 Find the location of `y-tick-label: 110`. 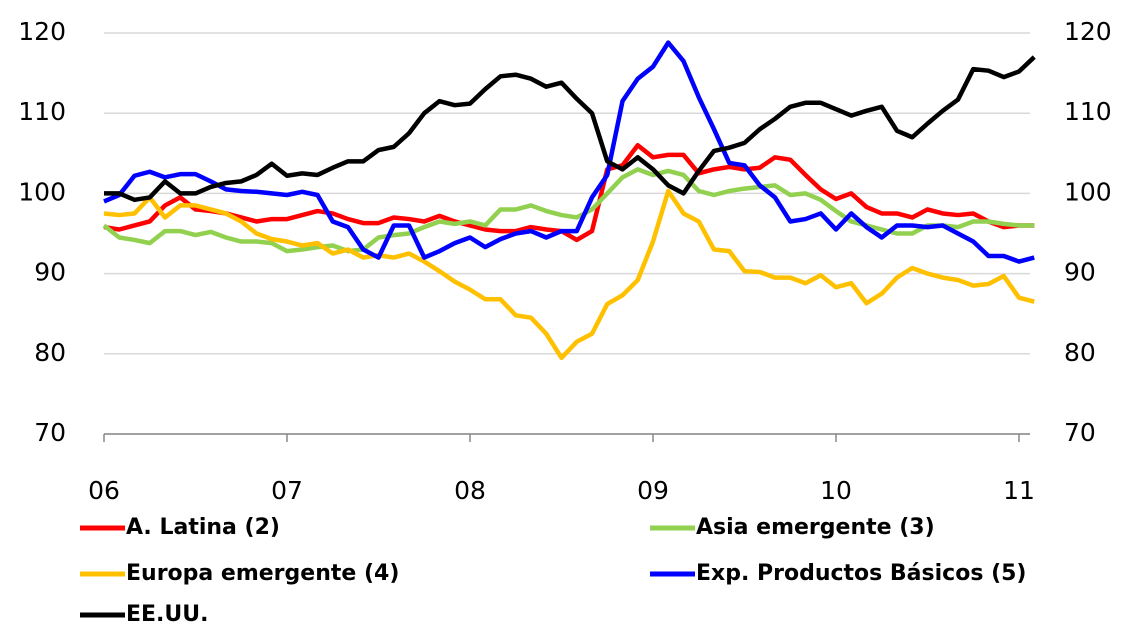

y-tick-label: 110 is located at coordinates (42, 111).